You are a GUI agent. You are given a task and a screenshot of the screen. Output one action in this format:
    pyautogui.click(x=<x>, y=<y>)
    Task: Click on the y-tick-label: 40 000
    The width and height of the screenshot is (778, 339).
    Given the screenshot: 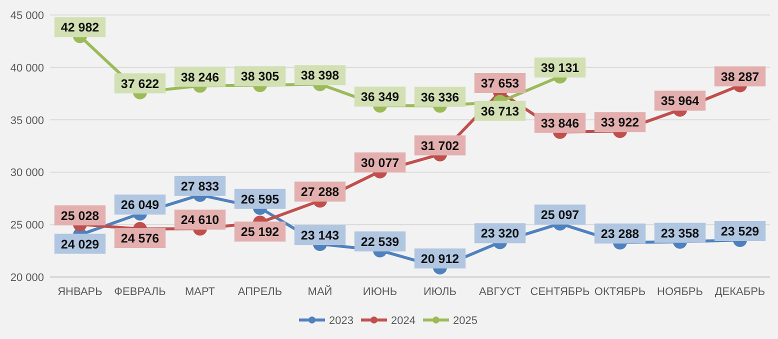 What is the action you would take?
    pyautogui.click(x=27, y=68)
    